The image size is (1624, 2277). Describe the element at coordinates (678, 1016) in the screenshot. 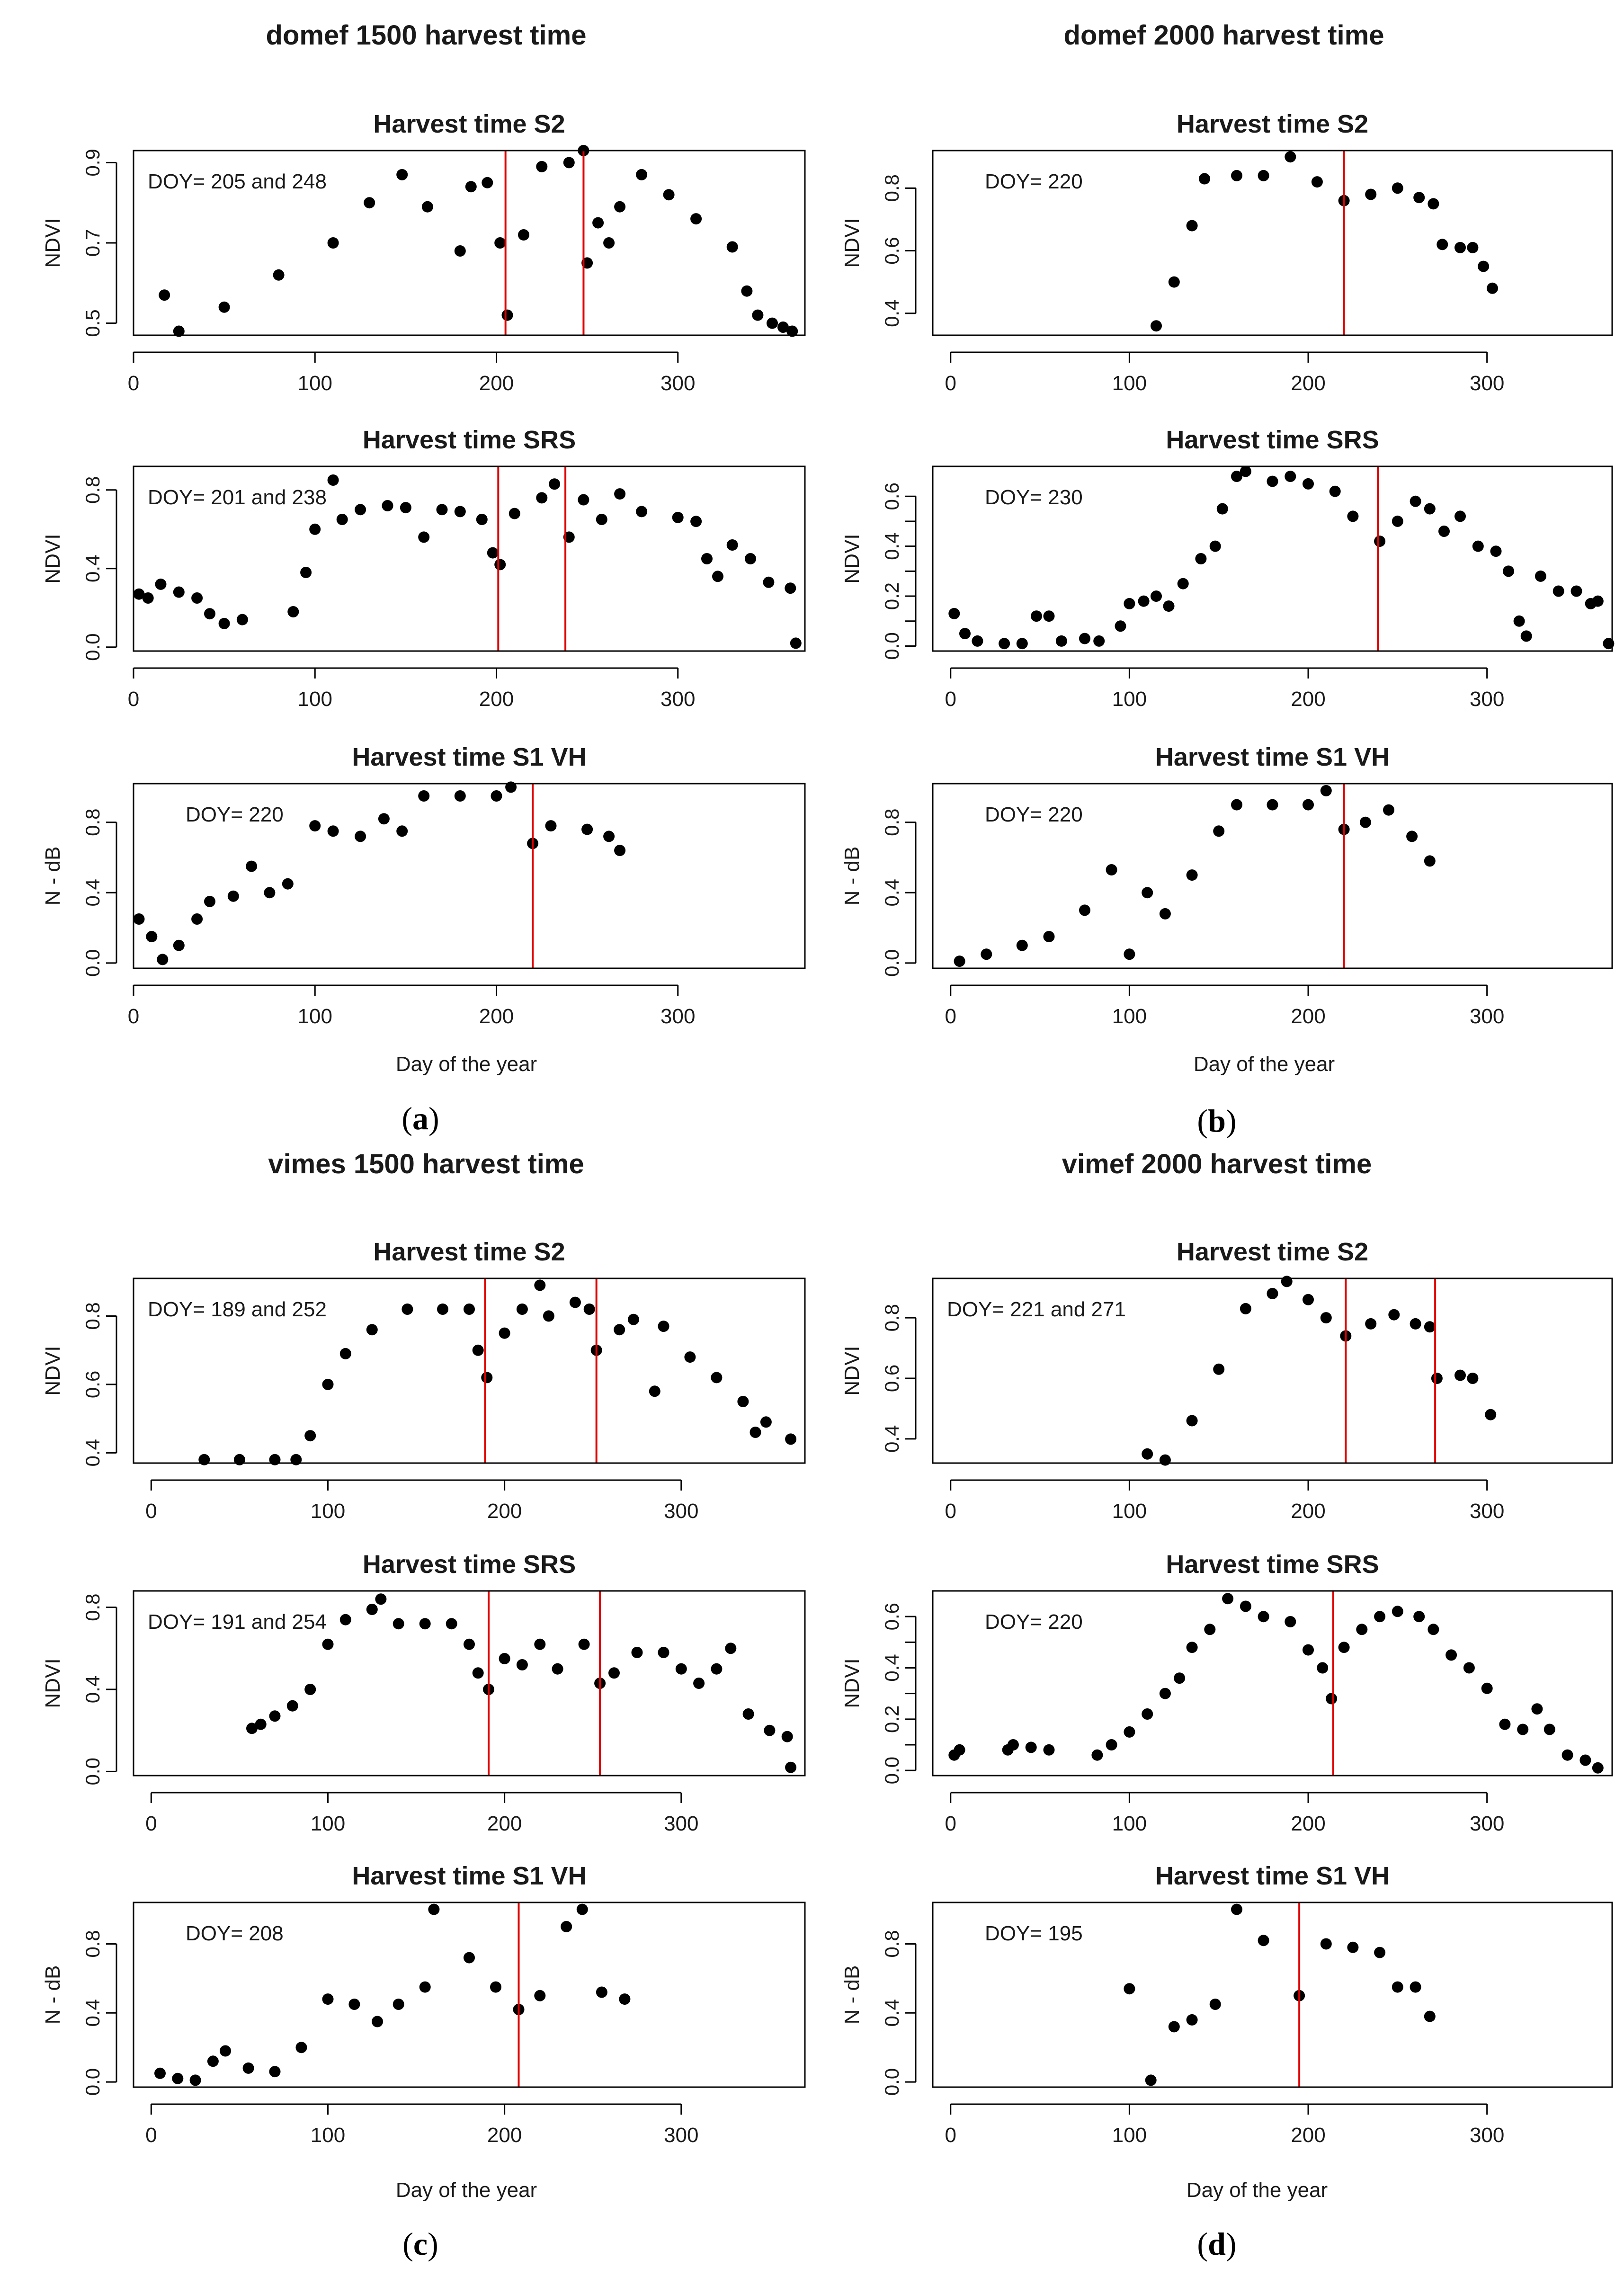

I see `x-tick-label: 300` at that location.